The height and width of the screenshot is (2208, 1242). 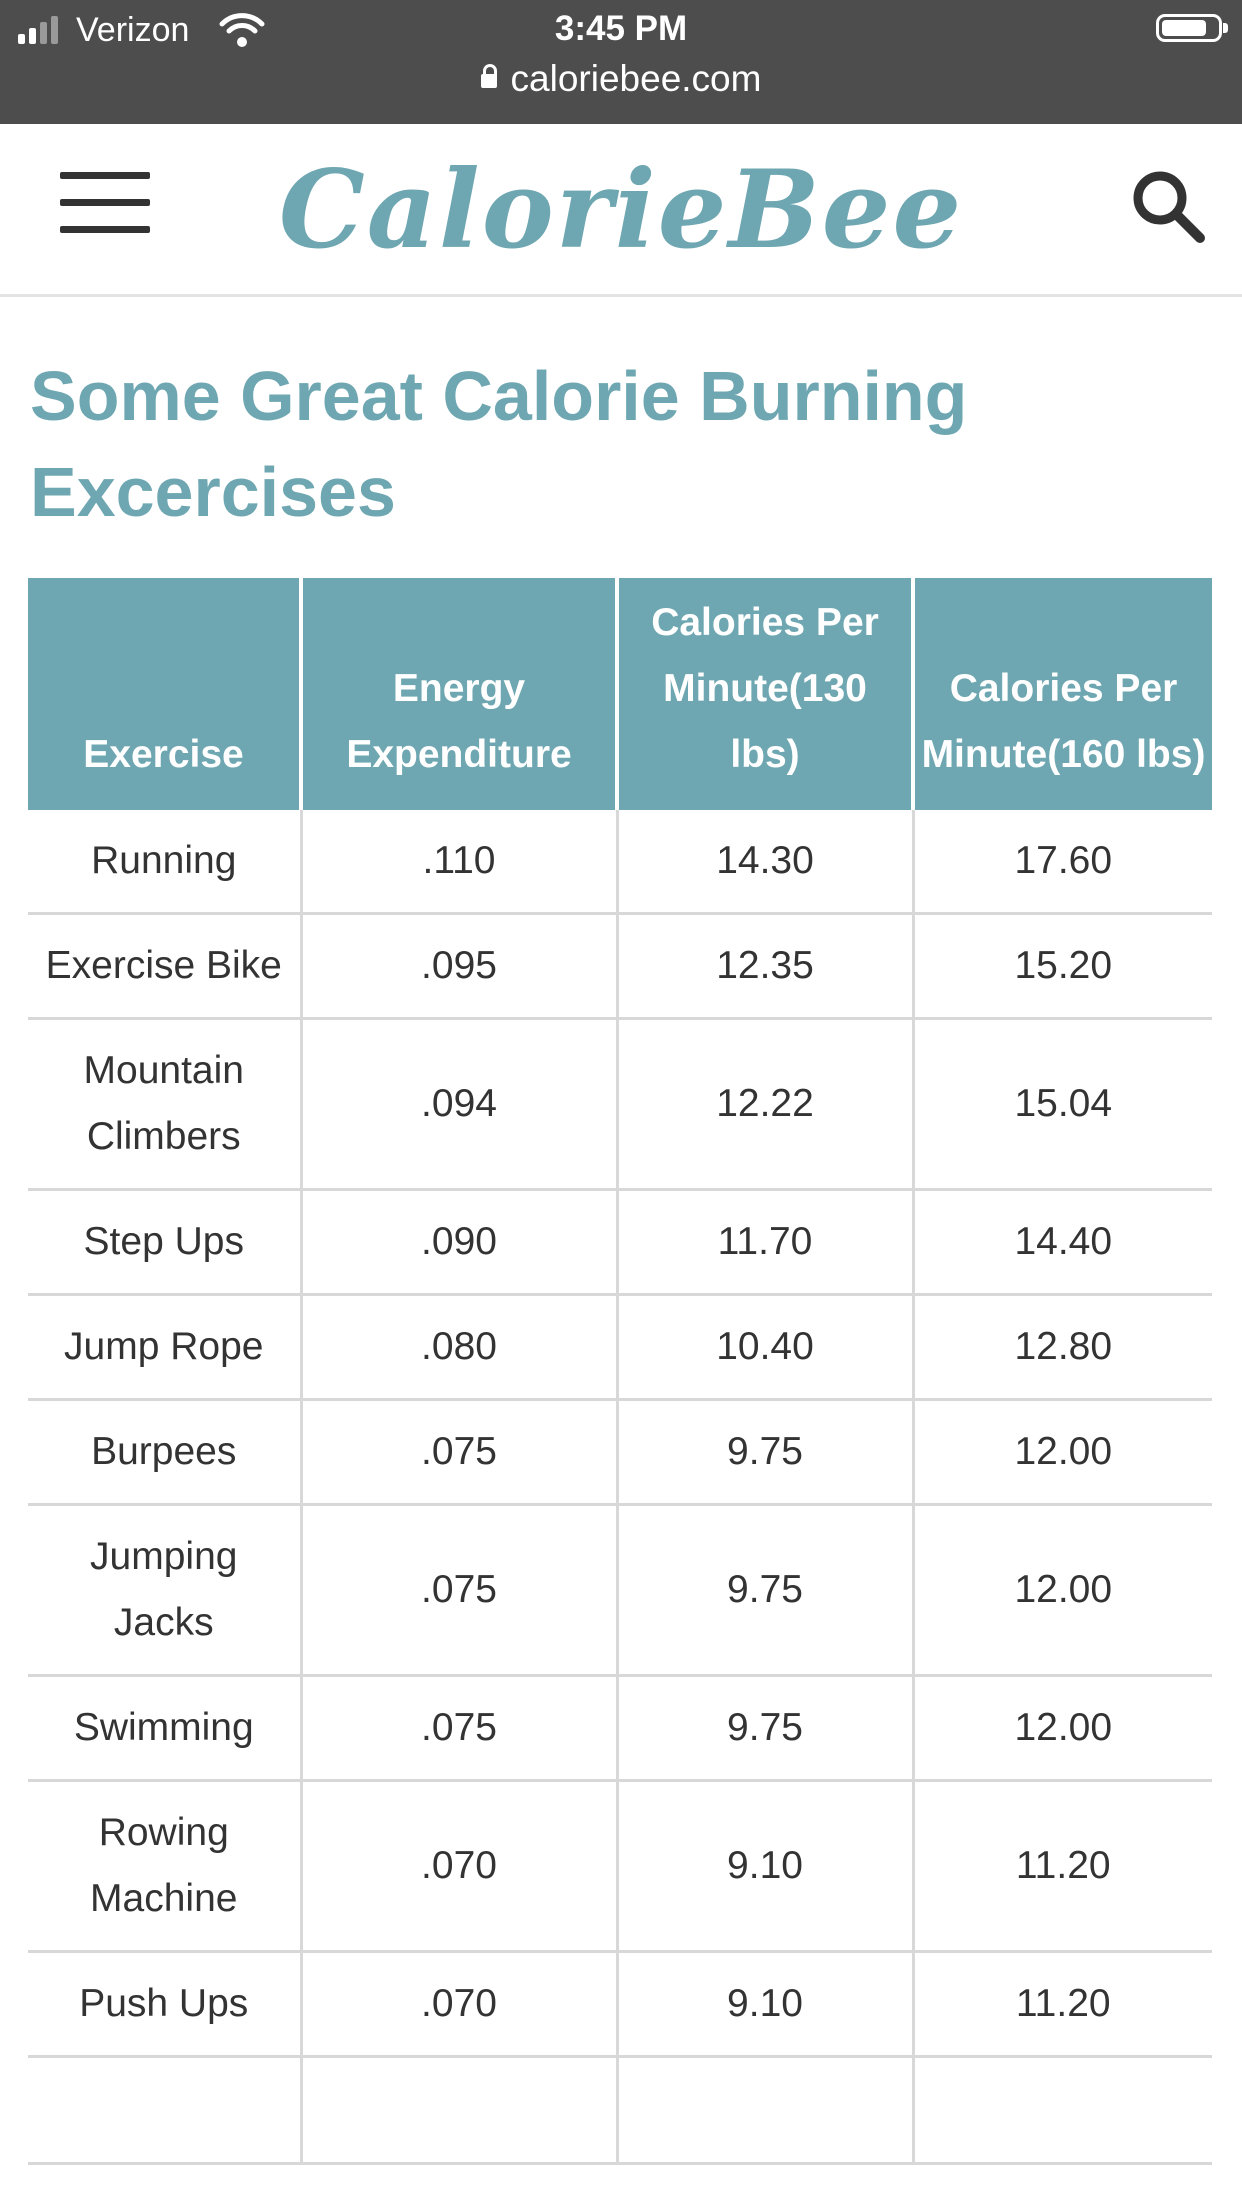 What do you see at coordinates (458, 966) in the screenshot?
I see `energy-cell: .095` at bounding box center [458, 966].